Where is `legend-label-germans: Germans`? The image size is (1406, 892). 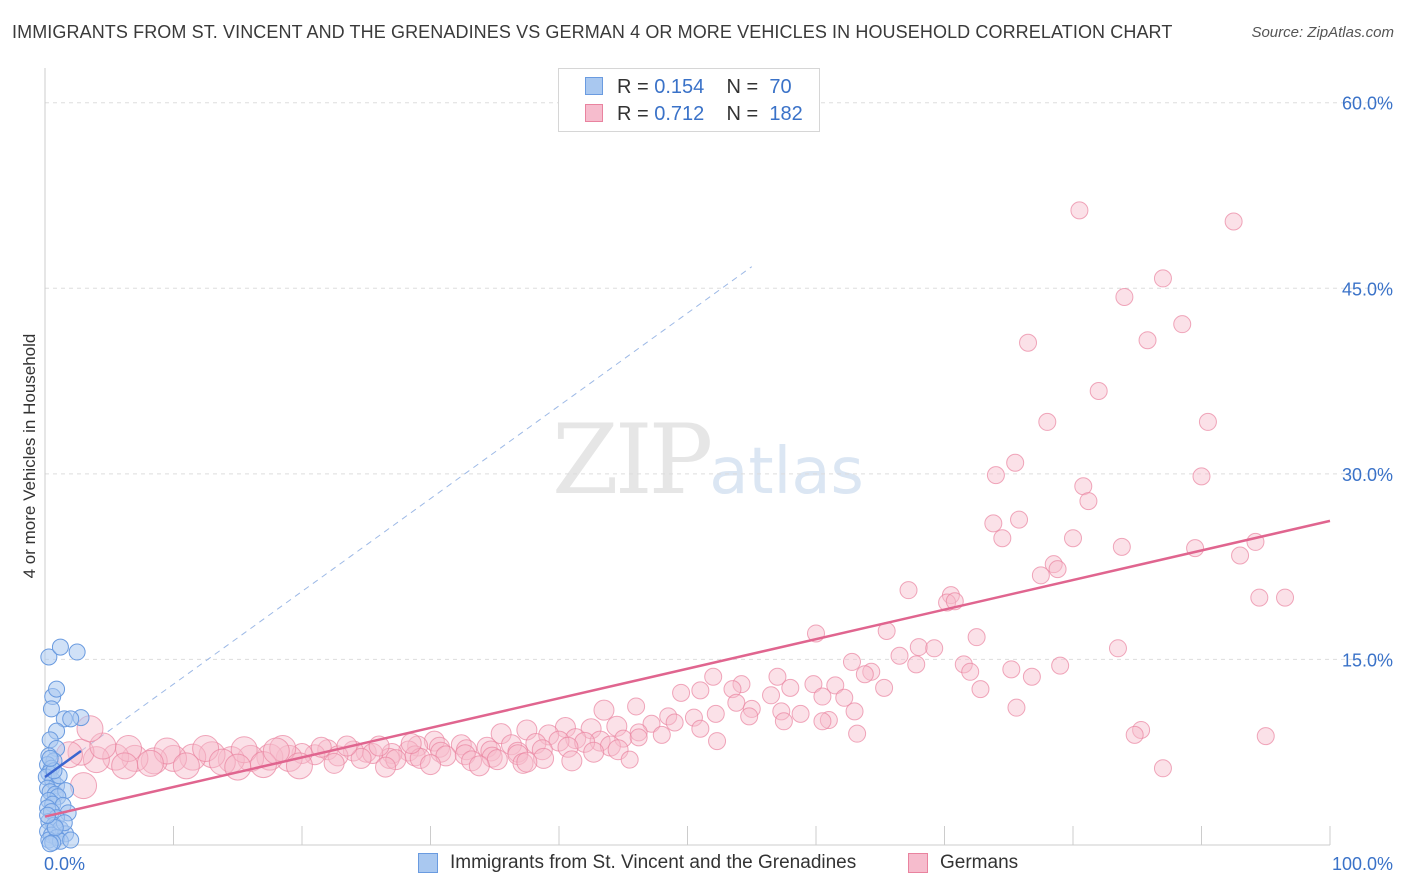
legend-label-germans: Germans is located at coordinates (979, 862).